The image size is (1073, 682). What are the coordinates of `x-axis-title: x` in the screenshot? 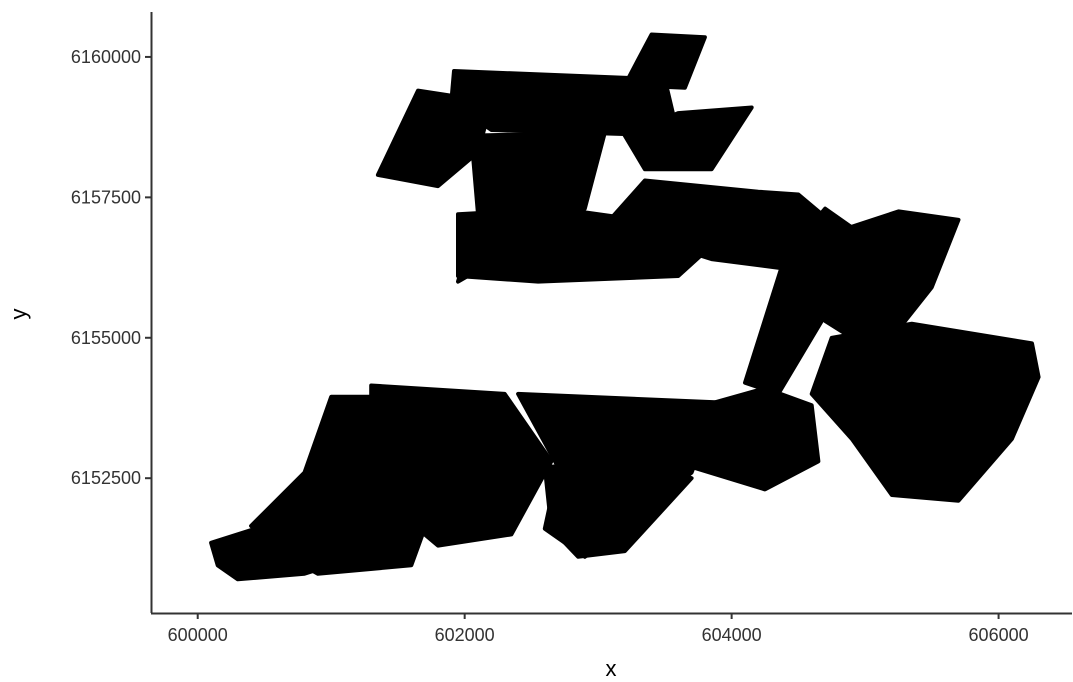 It's located at (611, 668).